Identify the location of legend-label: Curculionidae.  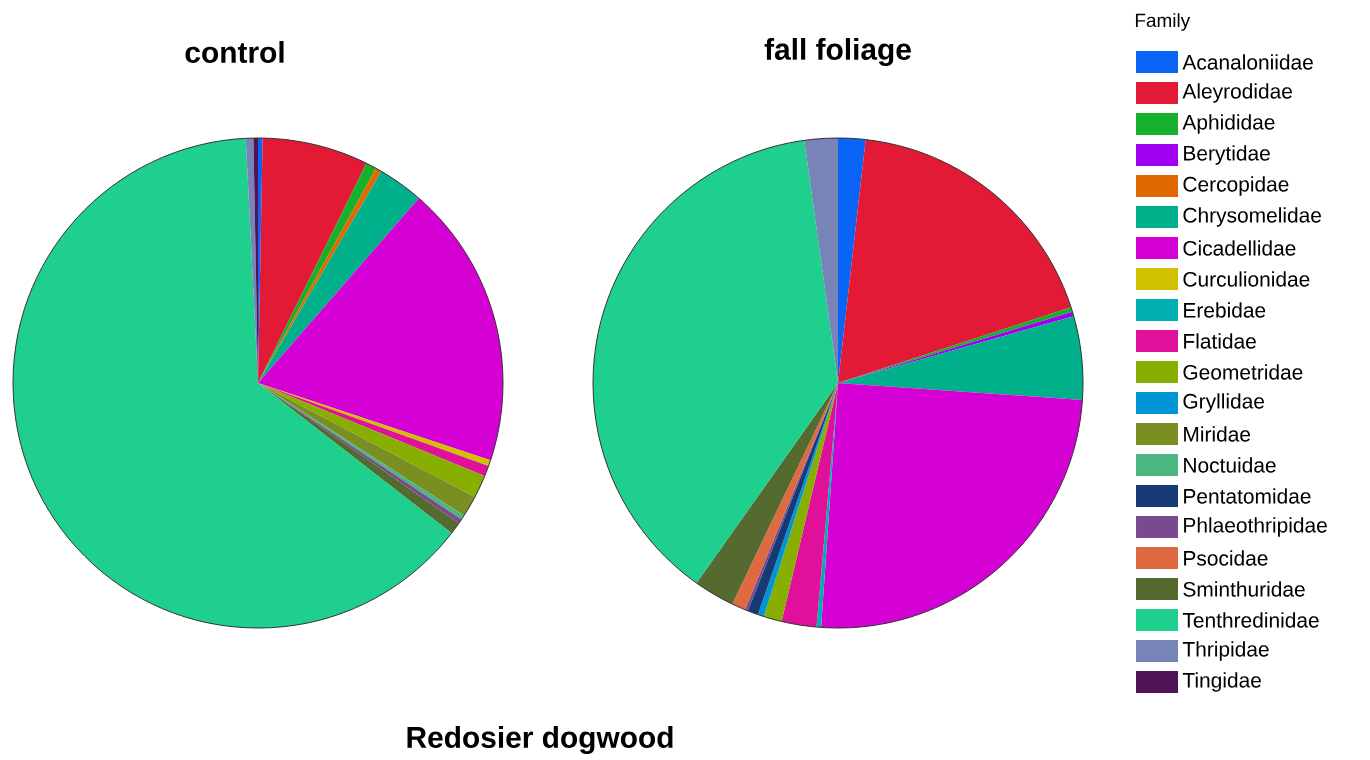
(1246, 279).